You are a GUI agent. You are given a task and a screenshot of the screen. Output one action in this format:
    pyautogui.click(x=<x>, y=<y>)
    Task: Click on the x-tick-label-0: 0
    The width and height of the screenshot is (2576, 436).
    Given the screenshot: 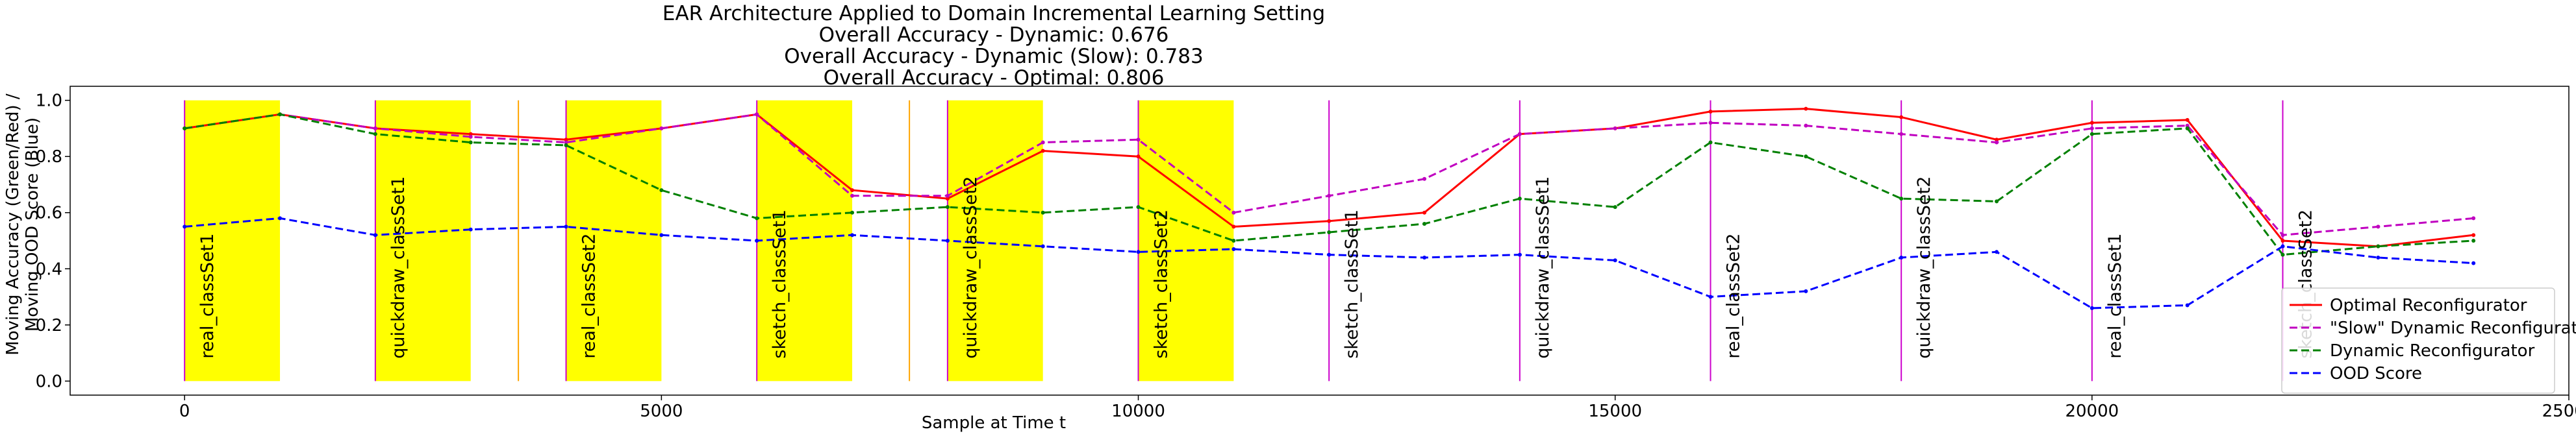 What is the action you would take?
    pyautogui.click(x=185, y=412)
    